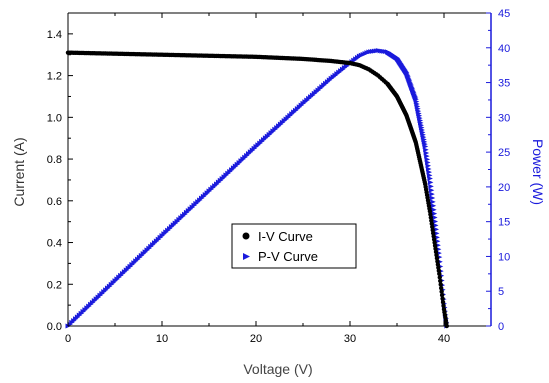 The height and width of the screenshot is (383, 549). Describe the element at coordinates (444, 339) in the screenshot. I see `x-tick-label: 40` at that location.